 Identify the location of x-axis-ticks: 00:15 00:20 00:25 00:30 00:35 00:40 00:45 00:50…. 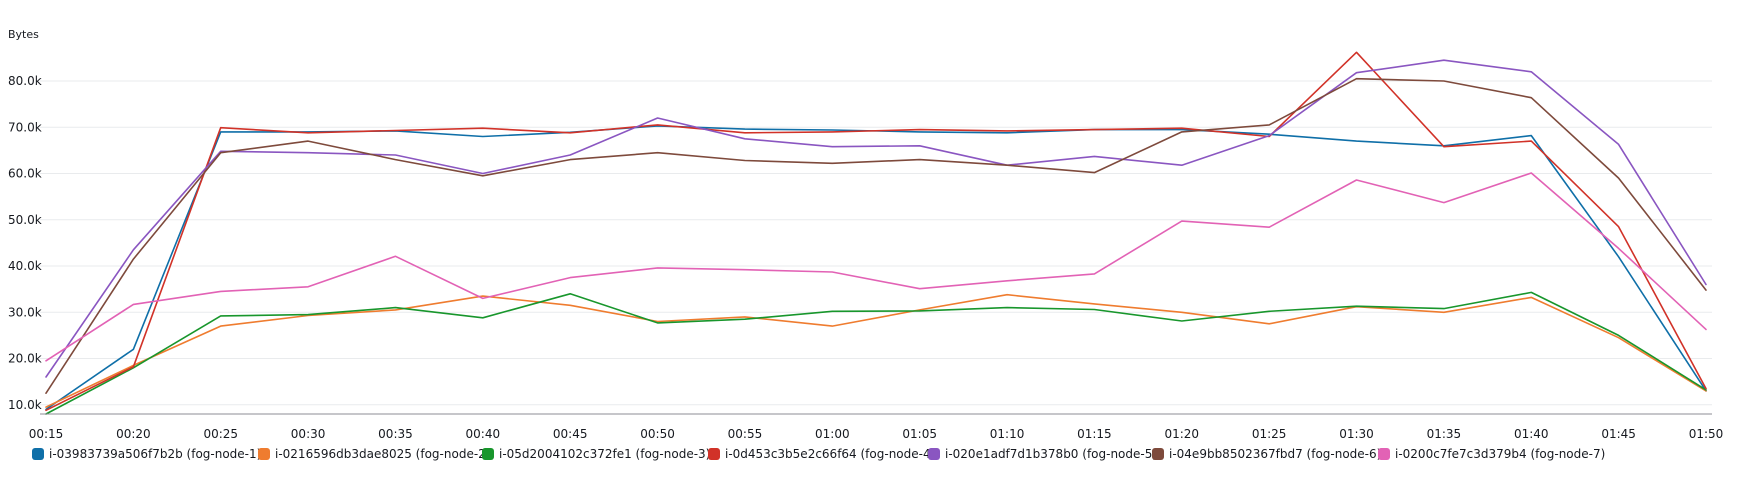
(876, 434).